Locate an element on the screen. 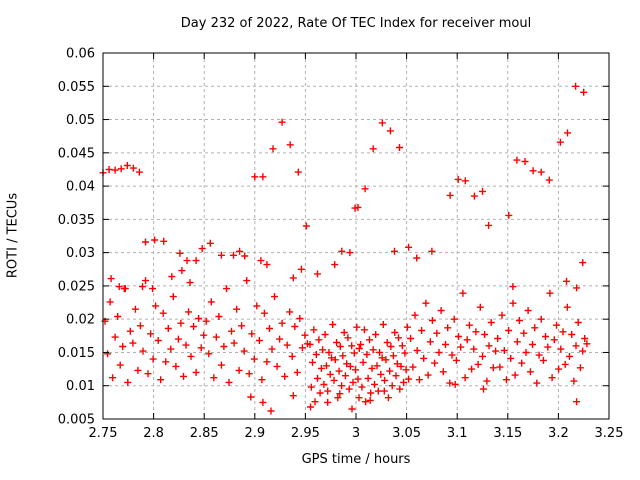 The width and height of the screenshot is (640, 480). y-tick-label: 0.02 is located at coordinates (80, 320).